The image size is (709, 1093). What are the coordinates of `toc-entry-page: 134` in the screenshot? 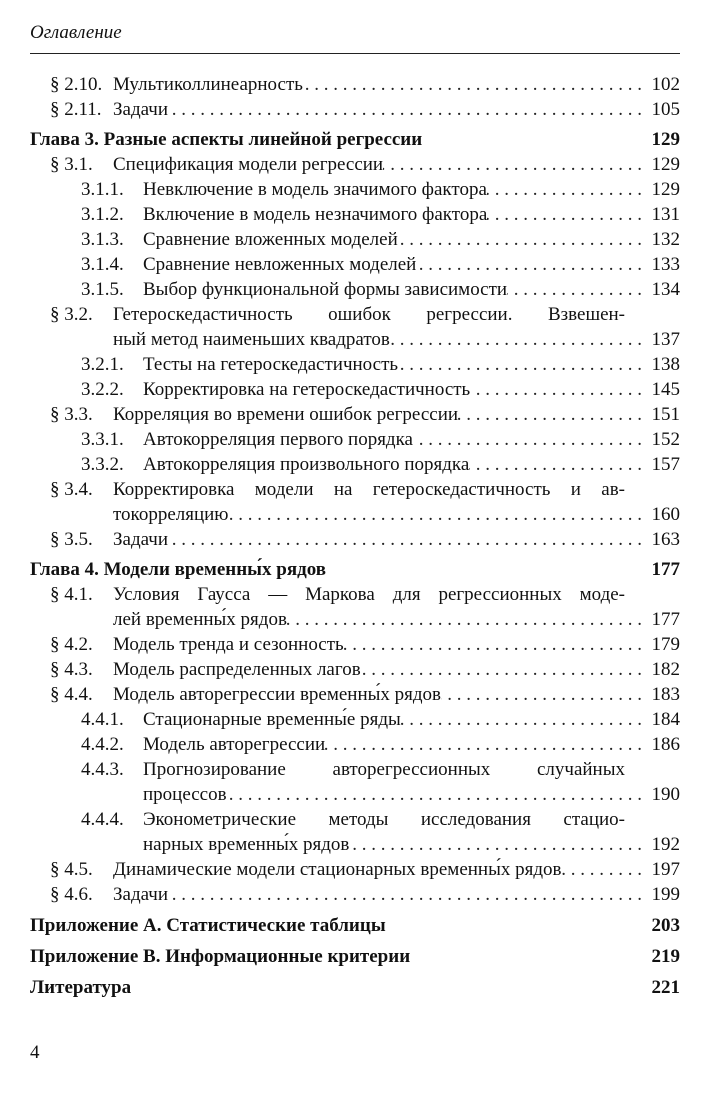 It's located at (666, 289).